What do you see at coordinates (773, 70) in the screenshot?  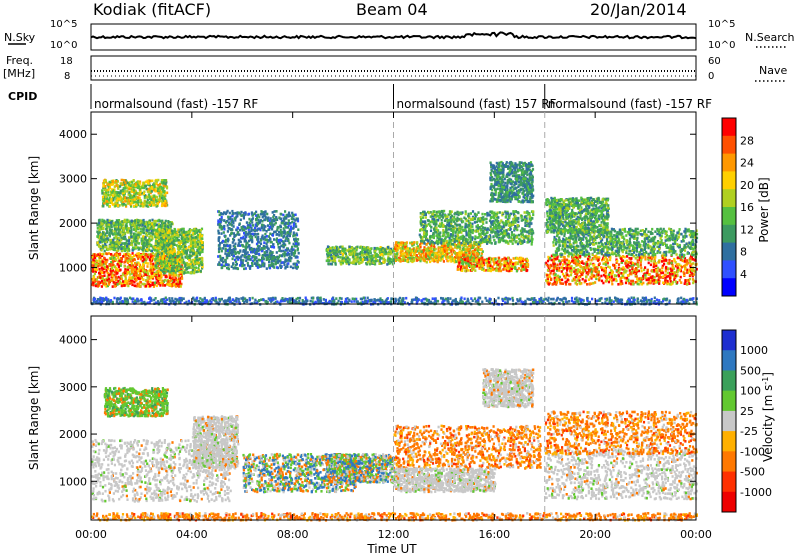 I see `nave-label: Nave` at bounding box center [773, 70].